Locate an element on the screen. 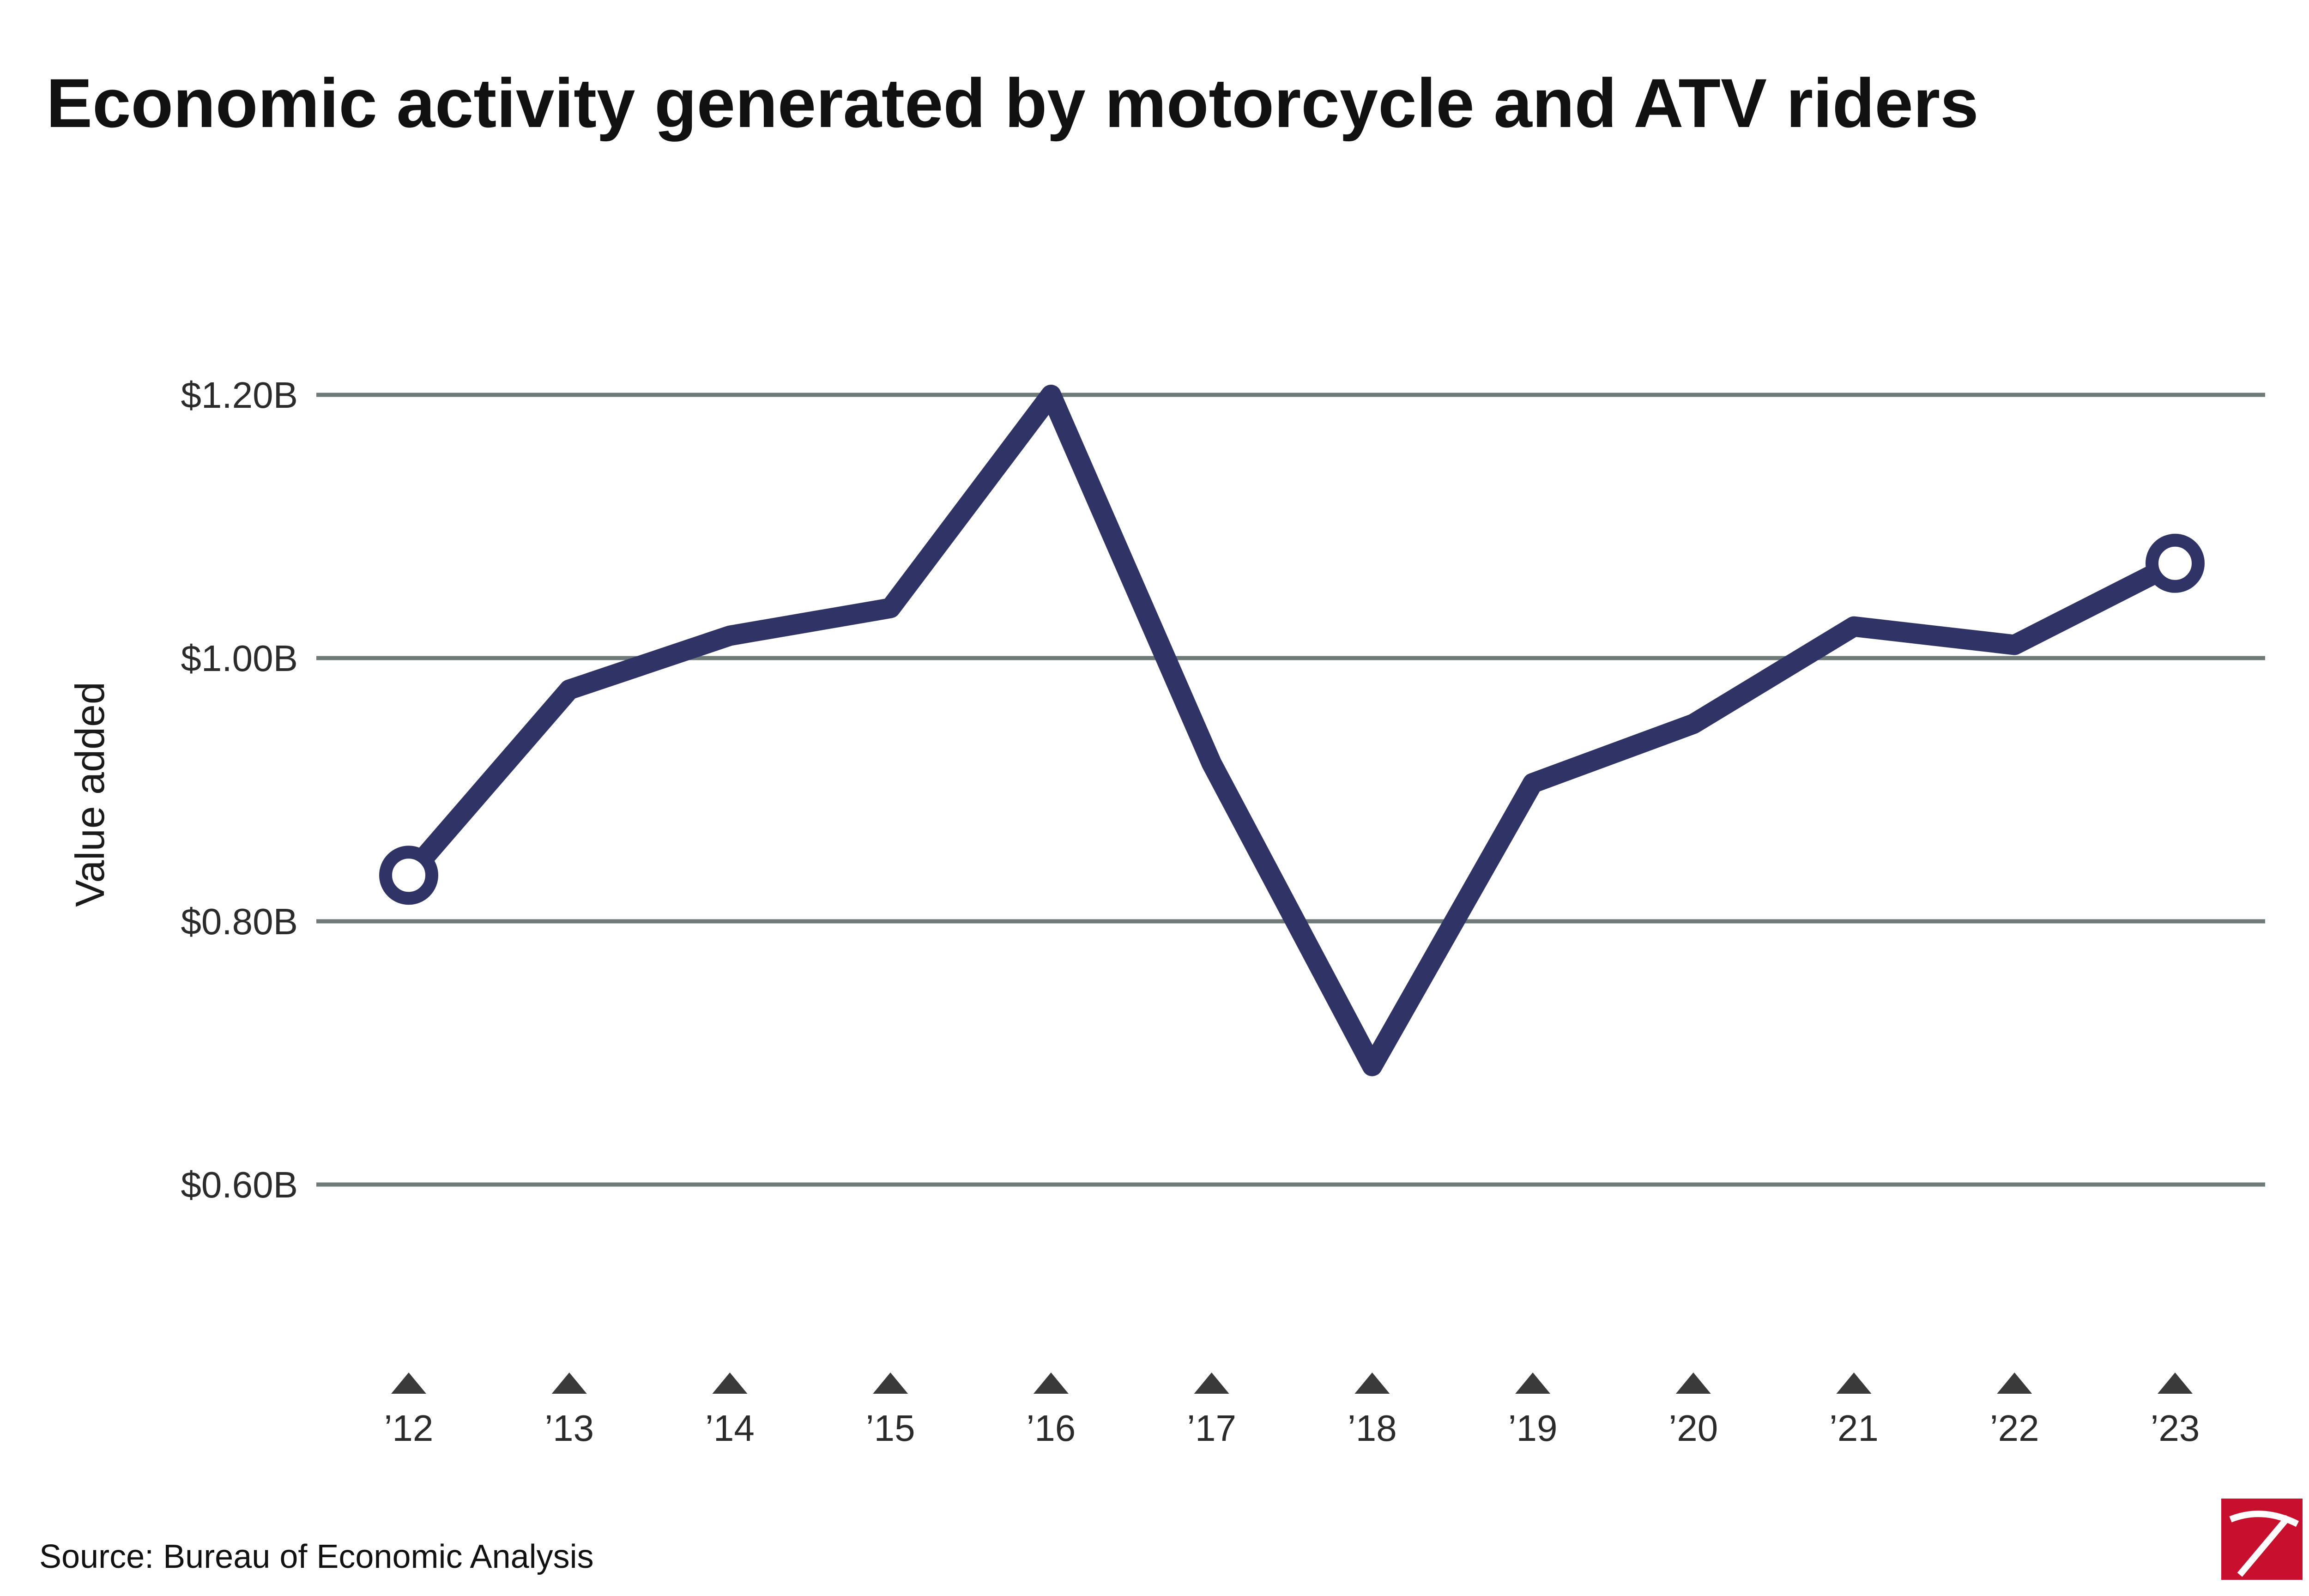  x-tick-label: ’18 is located at coordinates (1372, 1428).